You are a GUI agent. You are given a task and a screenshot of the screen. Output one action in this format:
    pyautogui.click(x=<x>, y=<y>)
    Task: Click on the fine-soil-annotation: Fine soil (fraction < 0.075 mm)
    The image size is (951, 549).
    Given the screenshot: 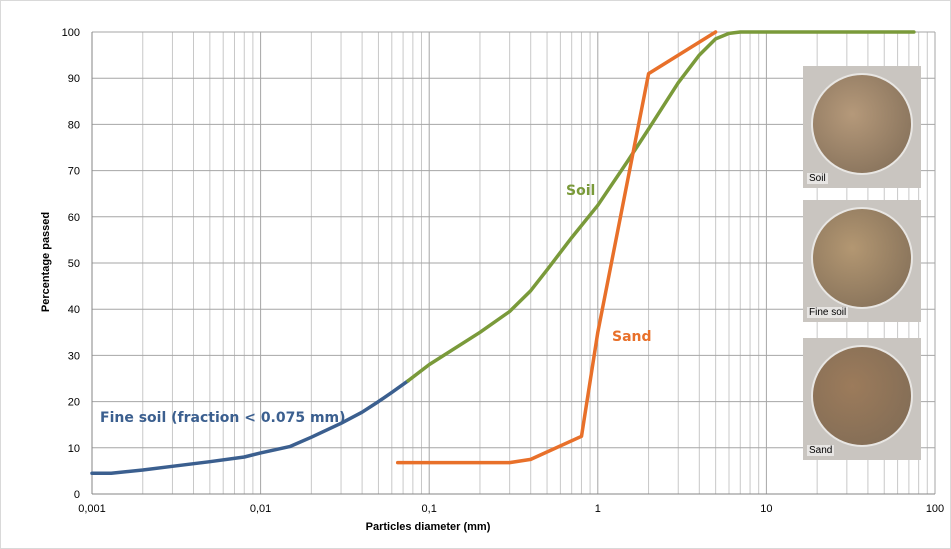 What is the action you would take?
    pyautogui.click(x=223, y=418)
    